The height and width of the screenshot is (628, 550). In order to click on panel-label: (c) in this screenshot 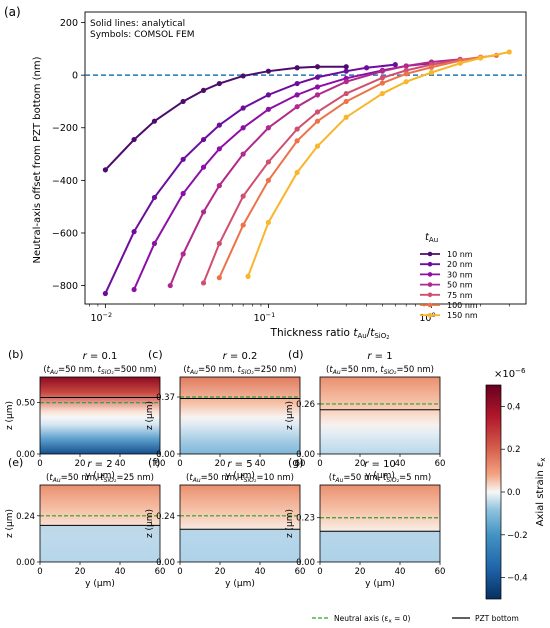, I will do `click(155, 354)`.